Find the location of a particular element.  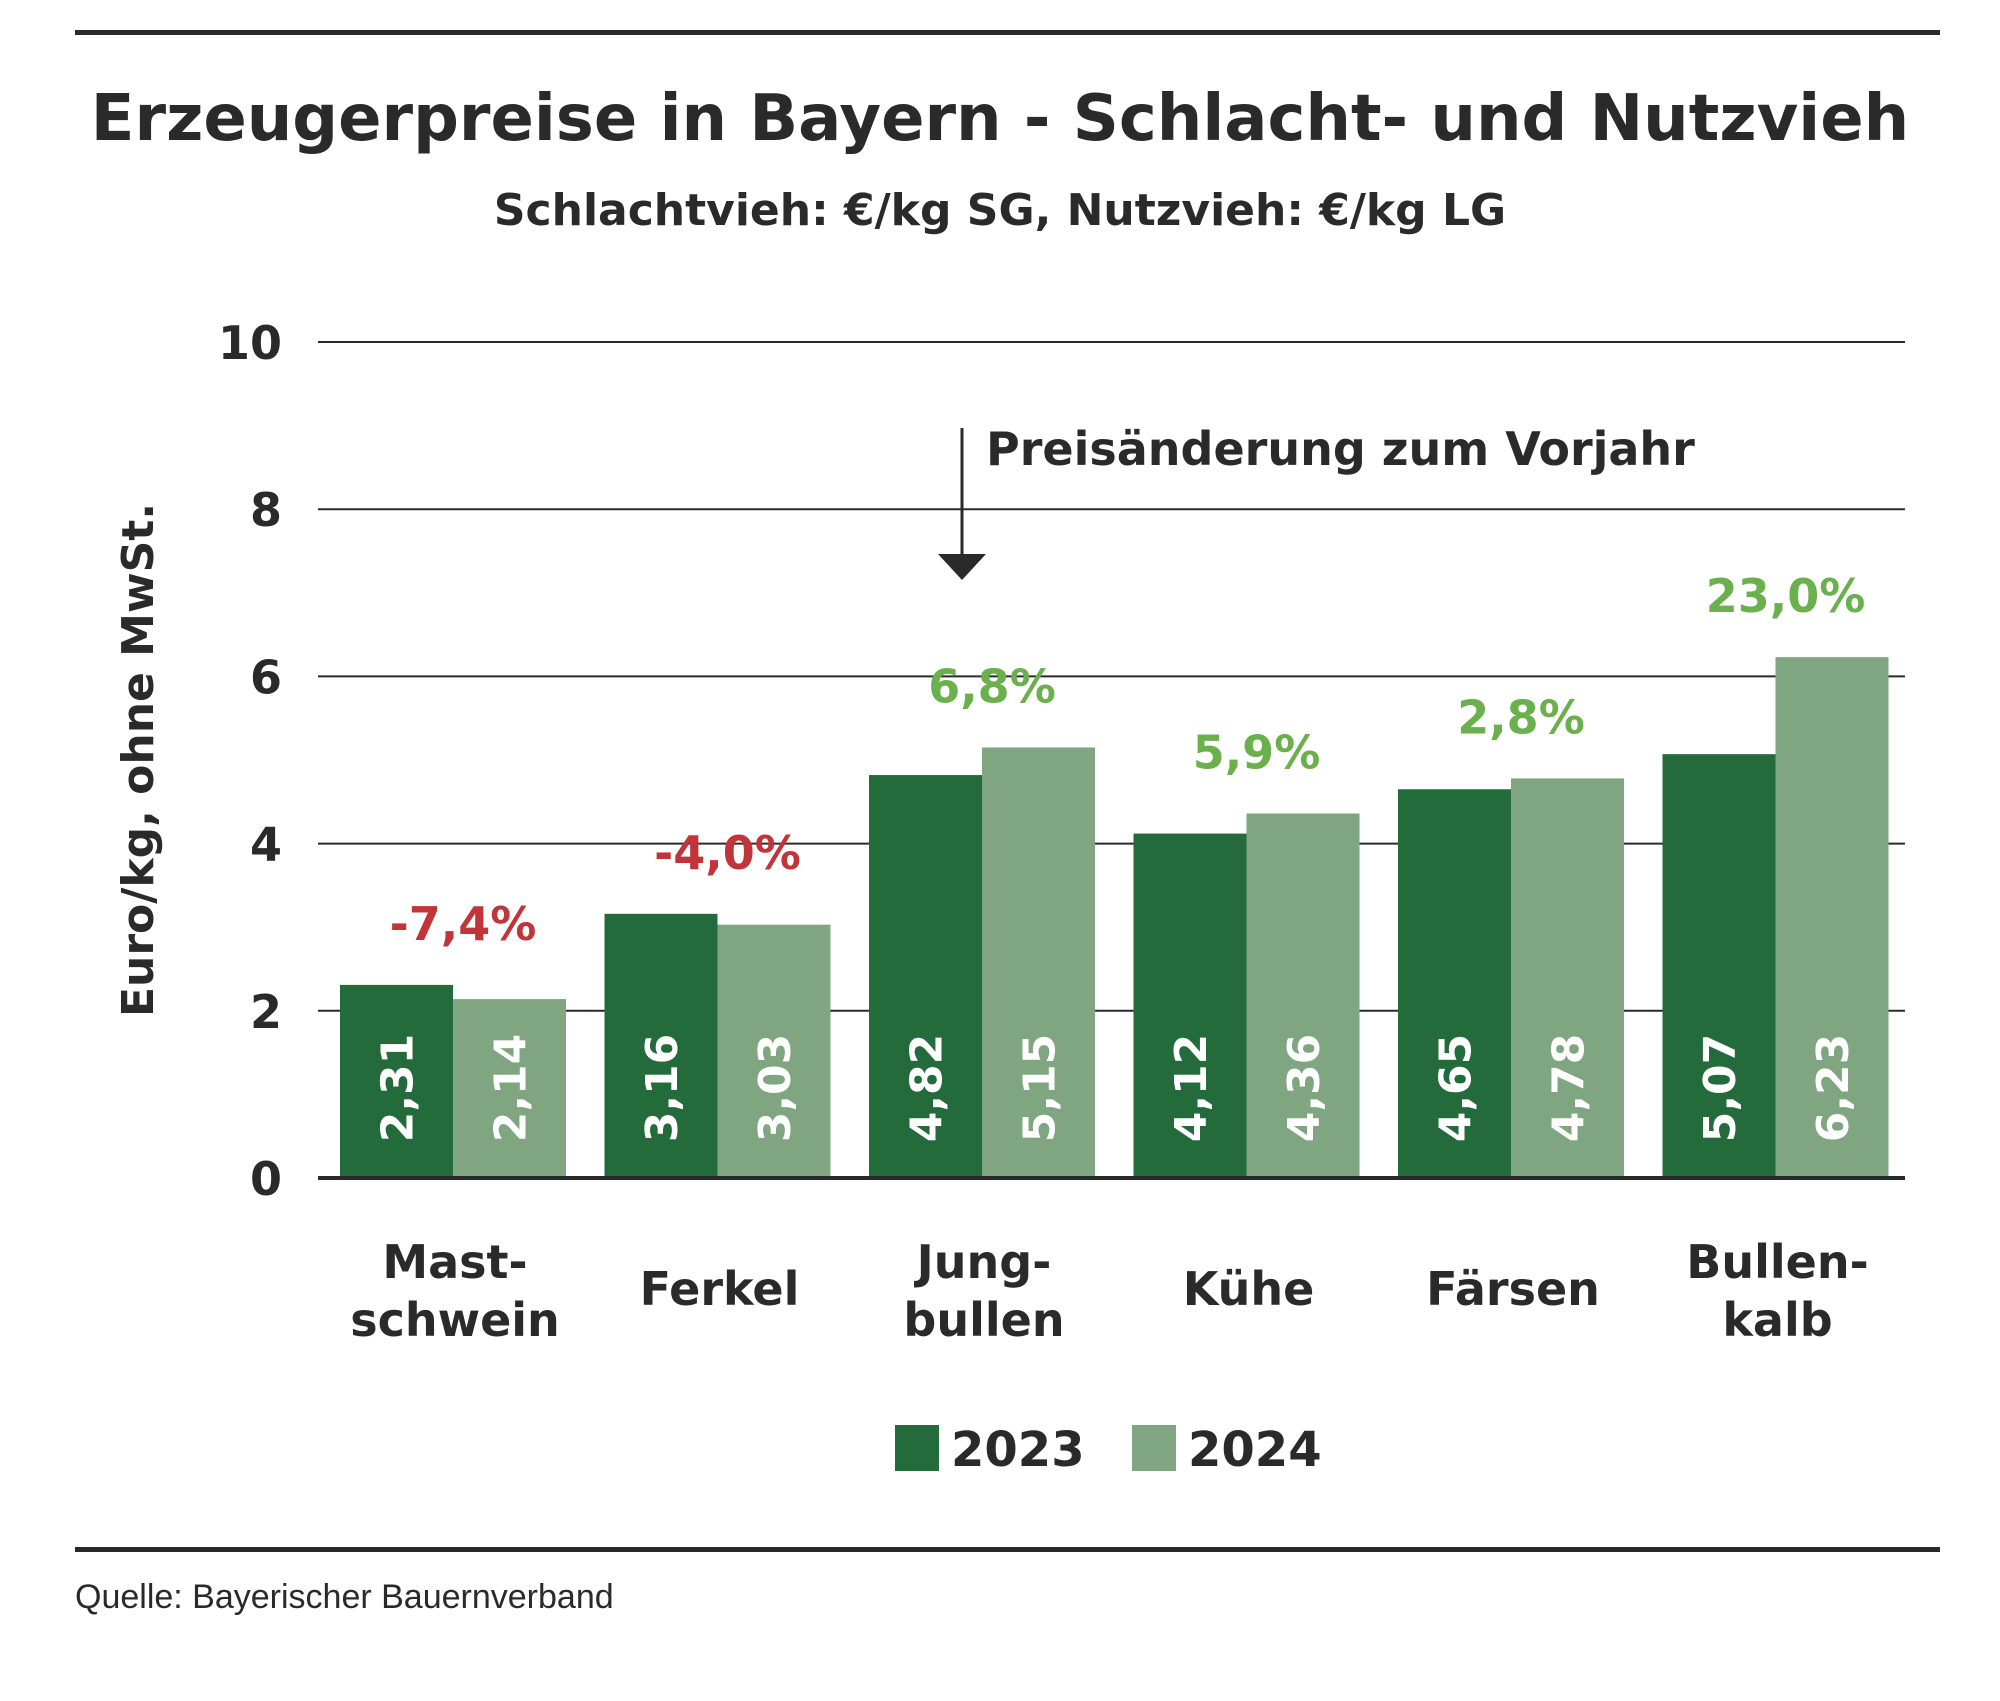

annotation-text: Preisänderung zum Vorjahr is located at coordinates (1340, 449).